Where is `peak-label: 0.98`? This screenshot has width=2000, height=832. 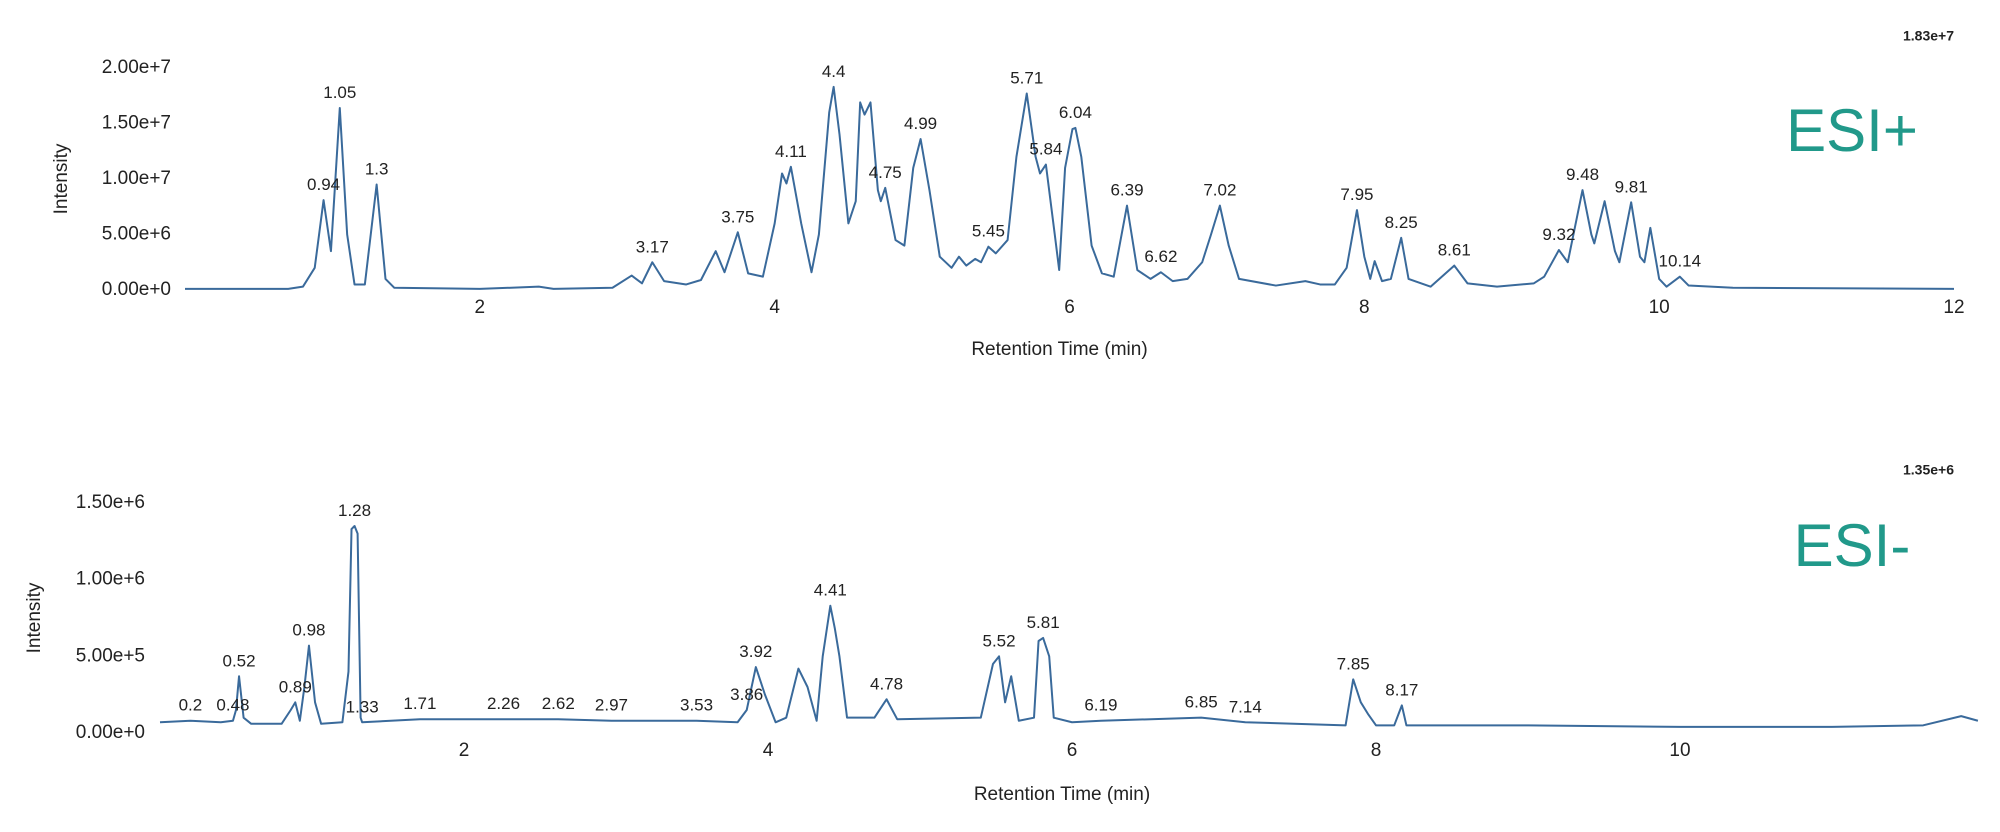
peak-label: 0.98 is located at coordinates (308, 630).